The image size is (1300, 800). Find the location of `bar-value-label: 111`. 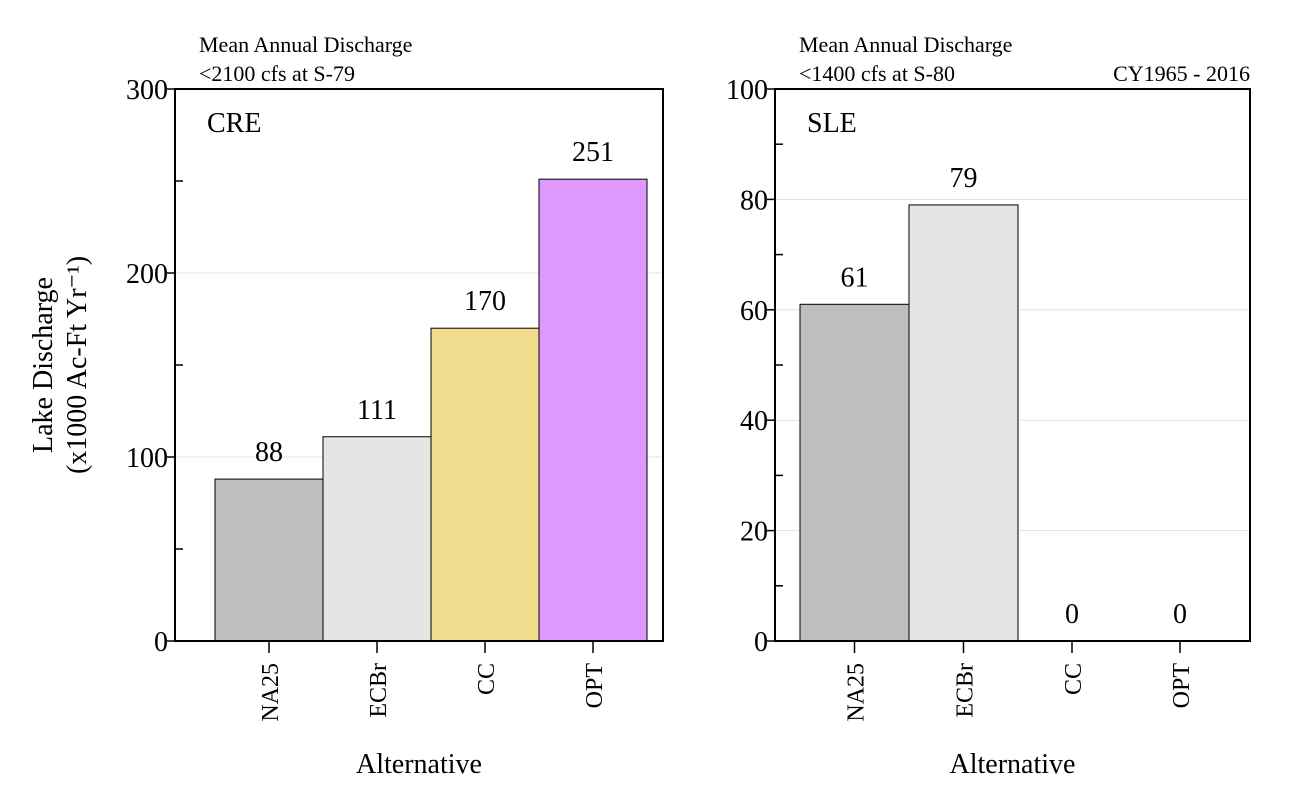

bar-value-label: 111 is located at coordinates (377, 410).